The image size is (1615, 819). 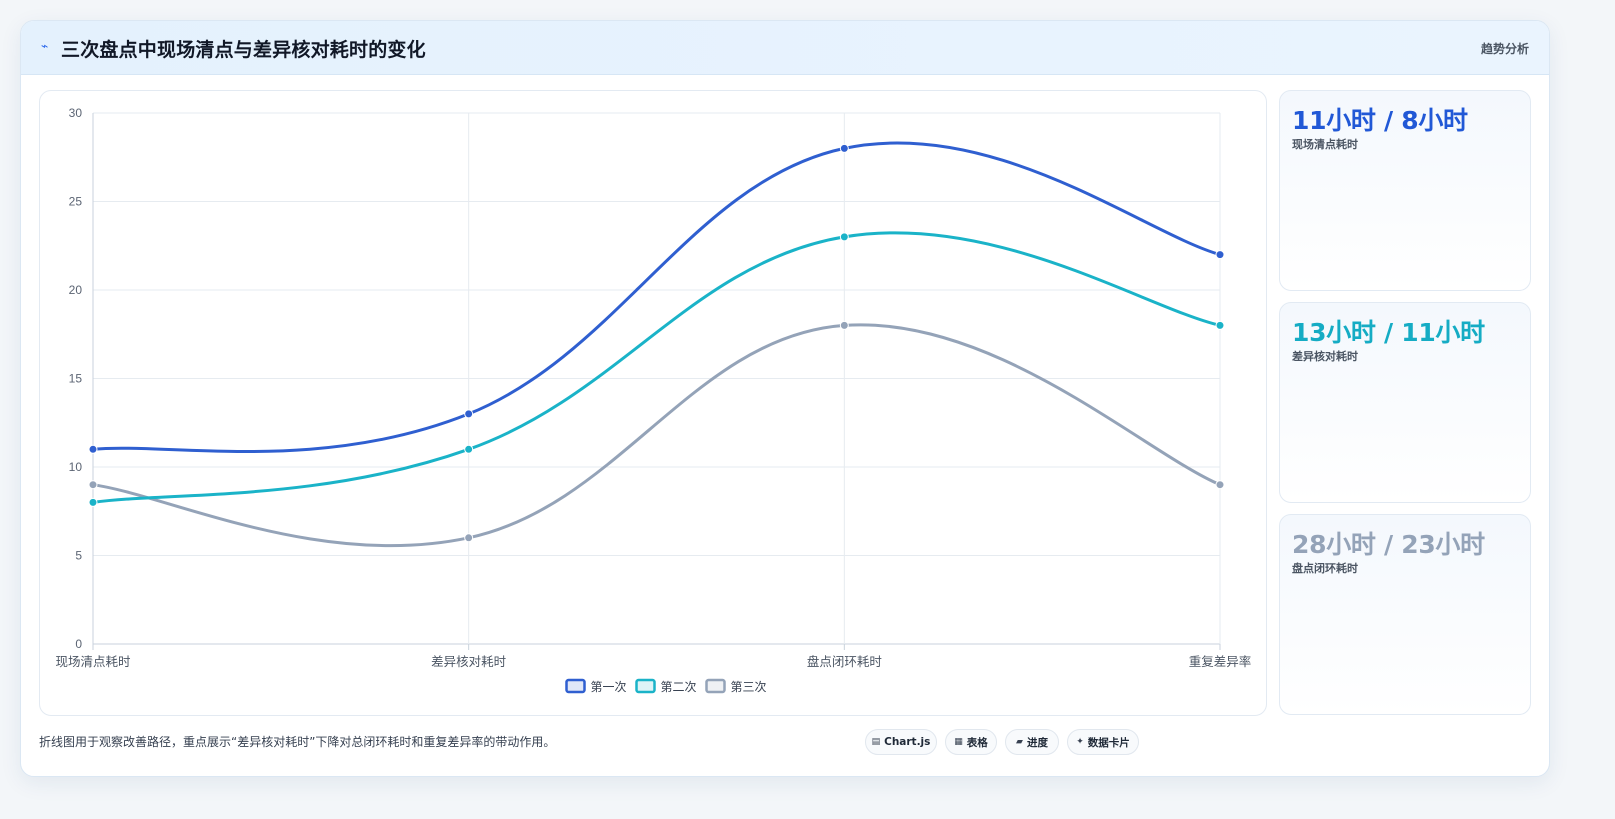 I want to click on side-card-closure-time: 28小时 / 23小时 盘点闭环耗时, so click(x=1405, y=614).